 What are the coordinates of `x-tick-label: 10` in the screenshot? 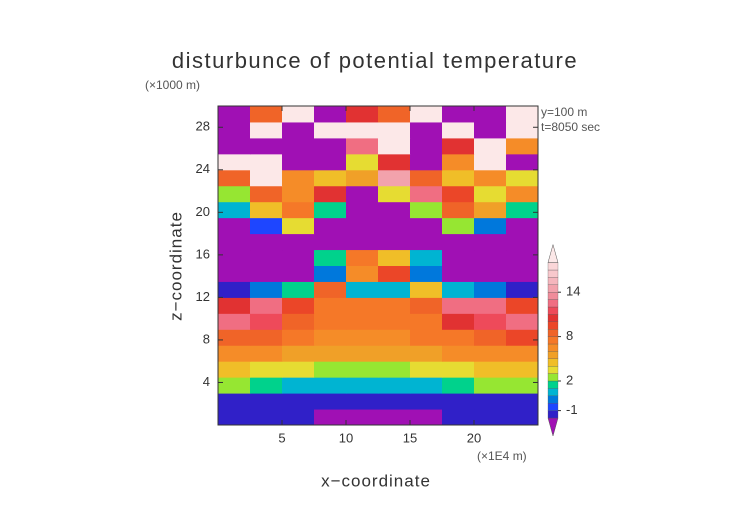 It's located at (346, 437).